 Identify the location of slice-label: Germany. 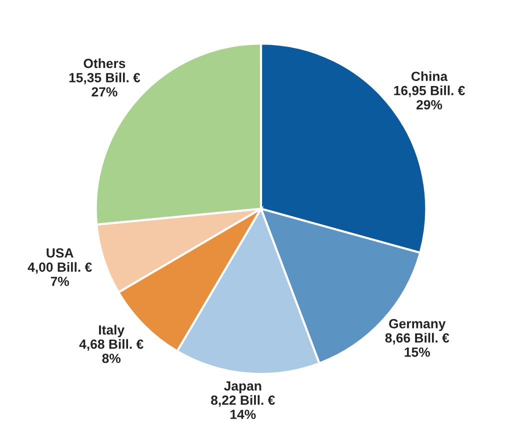
(417, 325).